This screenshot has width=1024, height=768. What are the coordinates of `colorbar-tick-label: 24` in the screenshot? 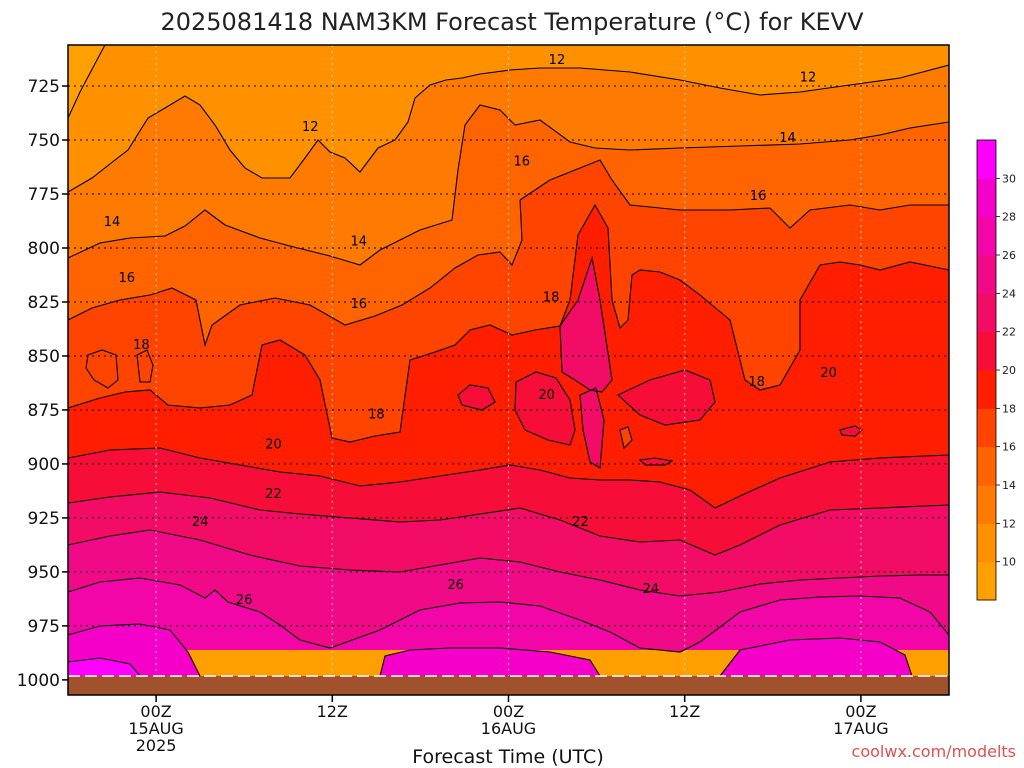 It's located at (1009, 293).